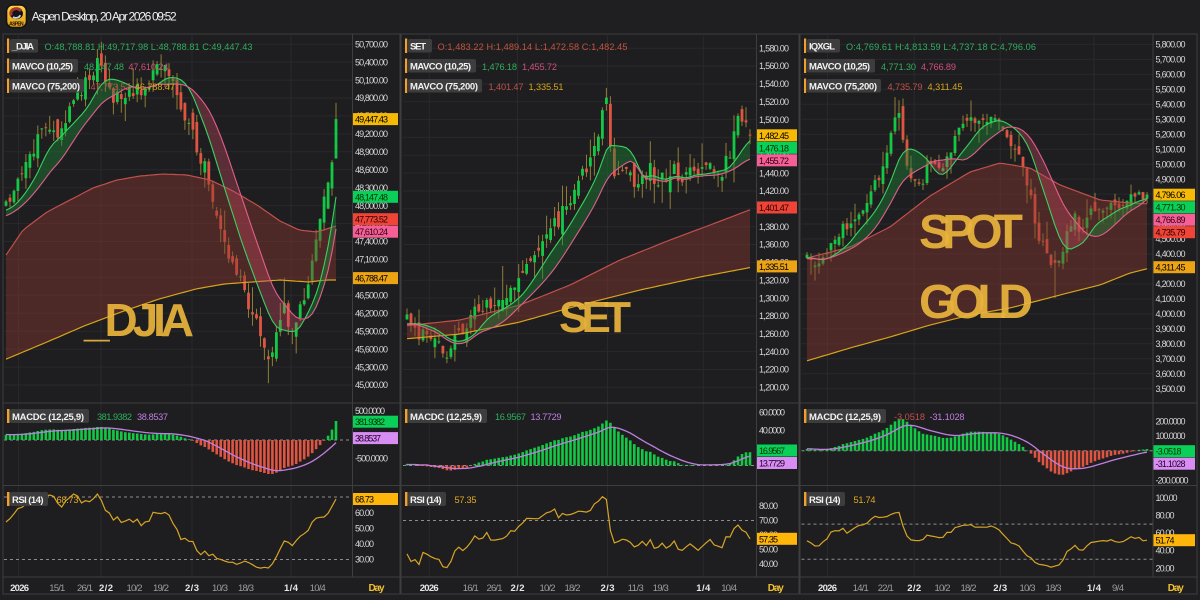  Describe the element at coordinates (1171, 359) in the screenshot. I see `svg-text: 3,700.00` at that location.